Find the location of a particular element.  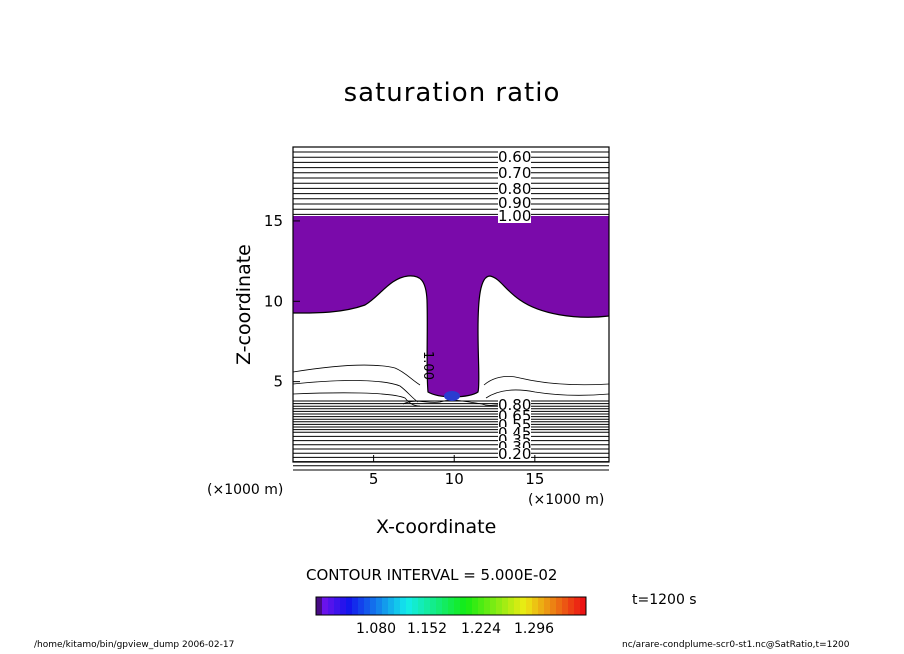

chart-title: saturation ratio is located at coordinates (452, 93).